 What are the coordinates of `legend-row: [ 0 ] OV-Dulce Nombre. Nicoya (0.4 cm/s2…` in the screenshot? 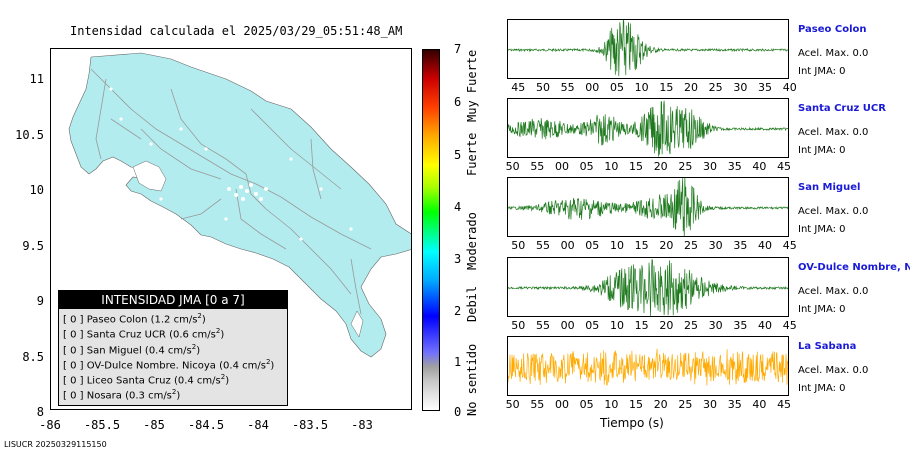 It's located at (173, 363).